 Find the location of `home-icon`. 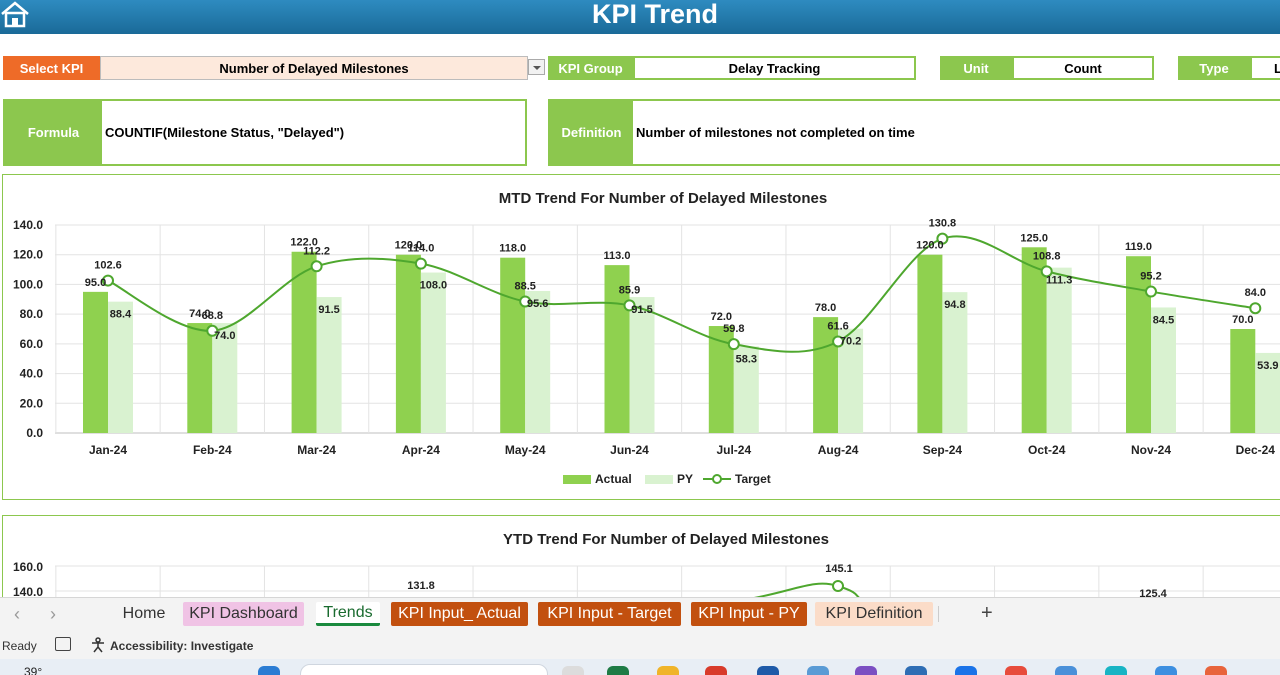

home-icon is located at coordinates (15, 15).